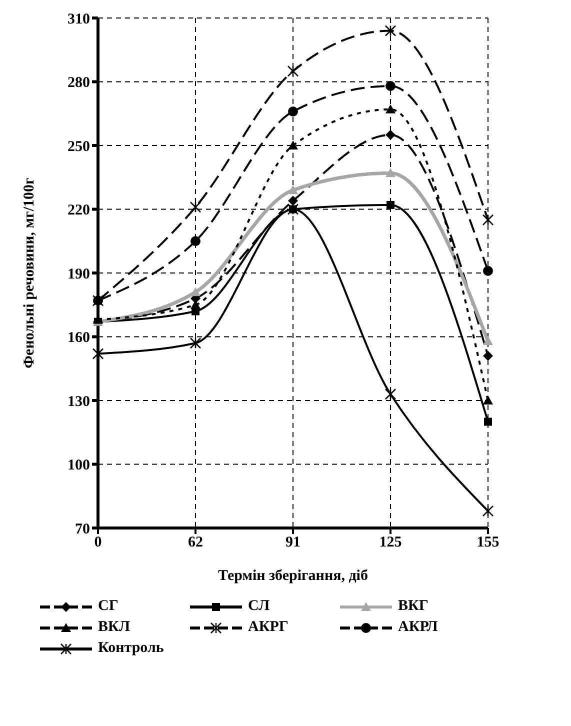 This screenshot has height=726, width=571. What do you see at coordinates (390, 542) in the screenshot?
I see `x-tick-label: 125` at bounding box center [390, 542].